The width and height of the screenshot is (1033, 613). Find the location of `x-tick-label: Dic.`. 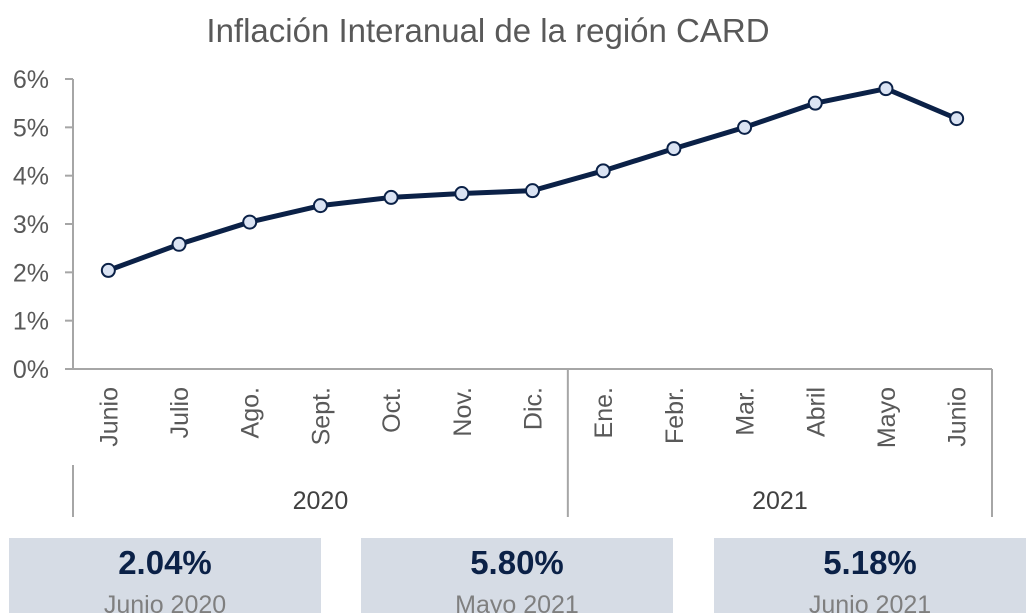

x-tick-label: Dic. is located at coordinates (534, 408).